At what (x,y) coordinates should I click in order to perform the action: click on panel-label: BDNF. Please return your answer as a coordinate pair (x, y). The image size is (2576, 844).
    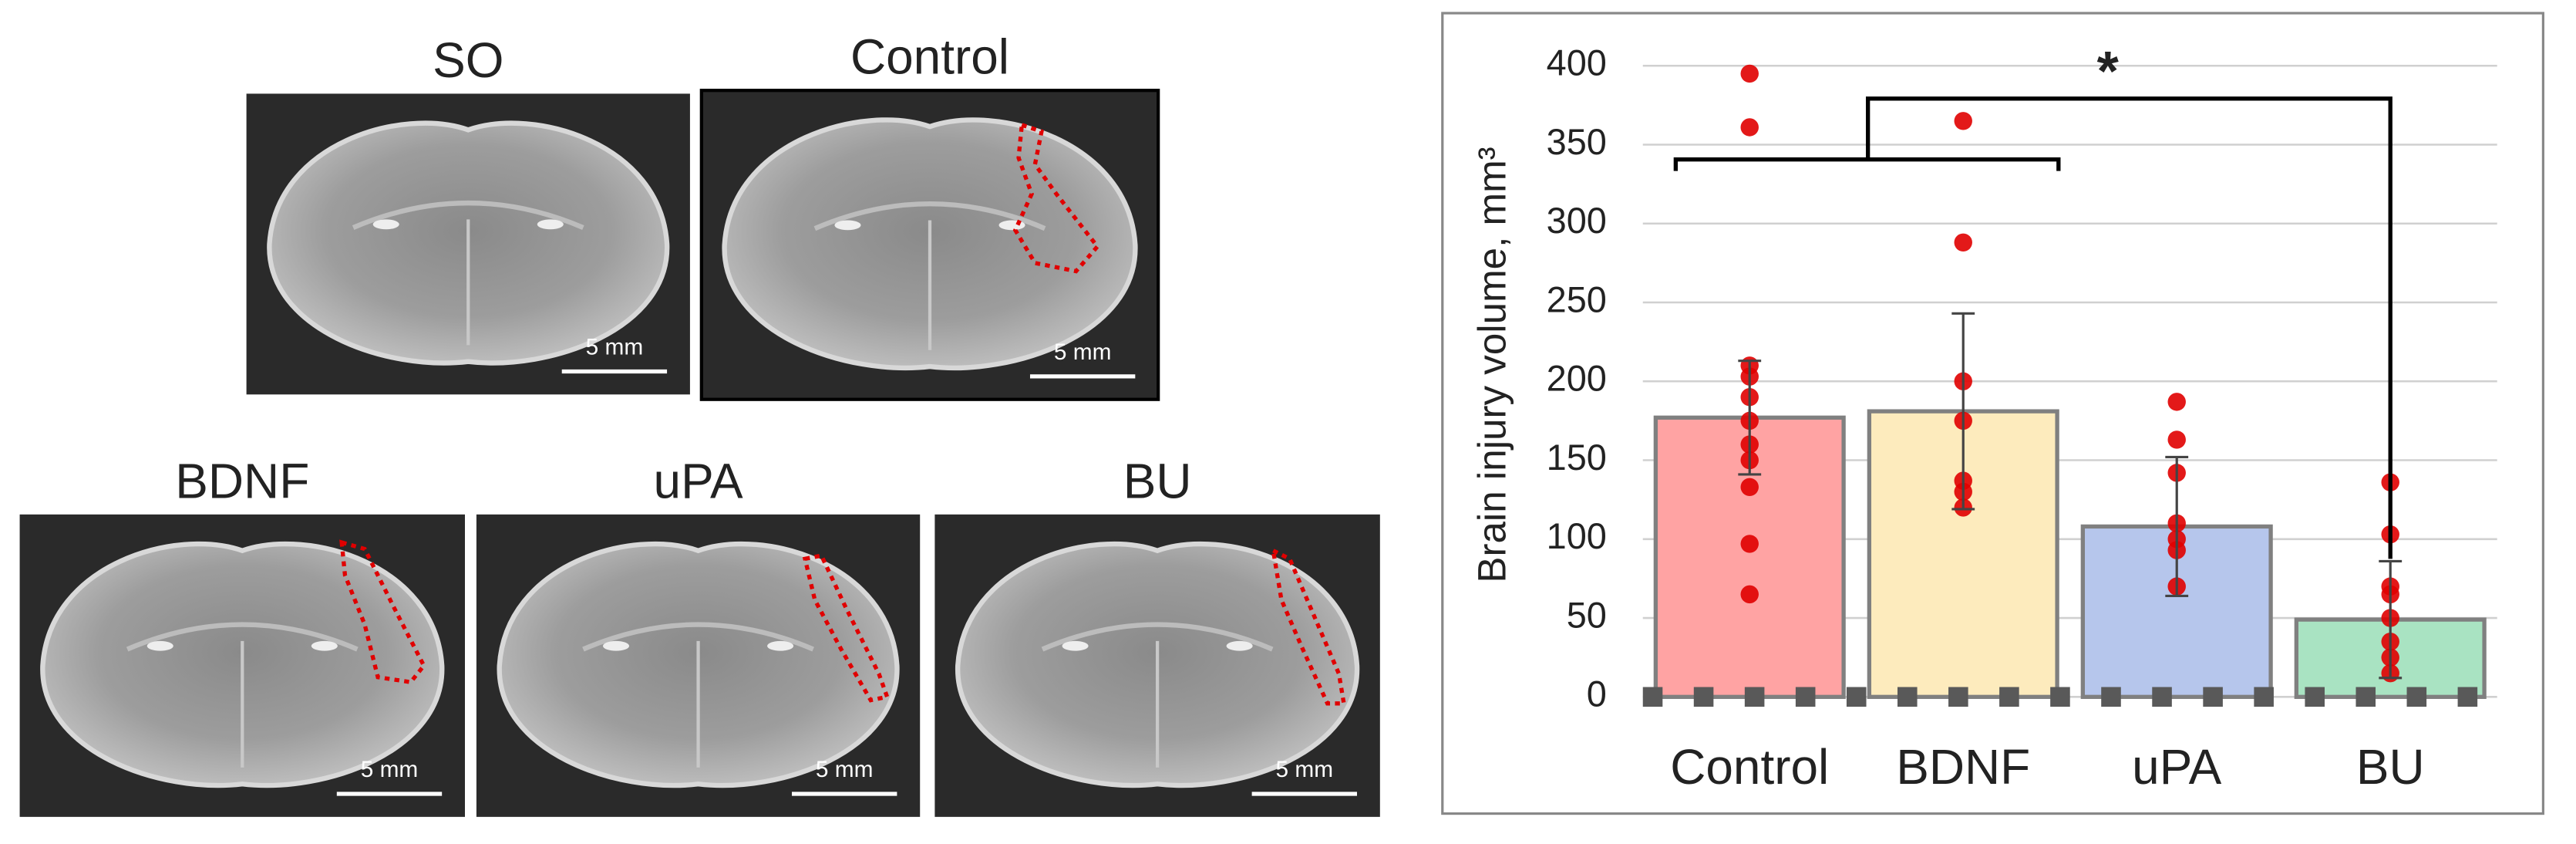
    Looking at the image, I should click on (242, 481).